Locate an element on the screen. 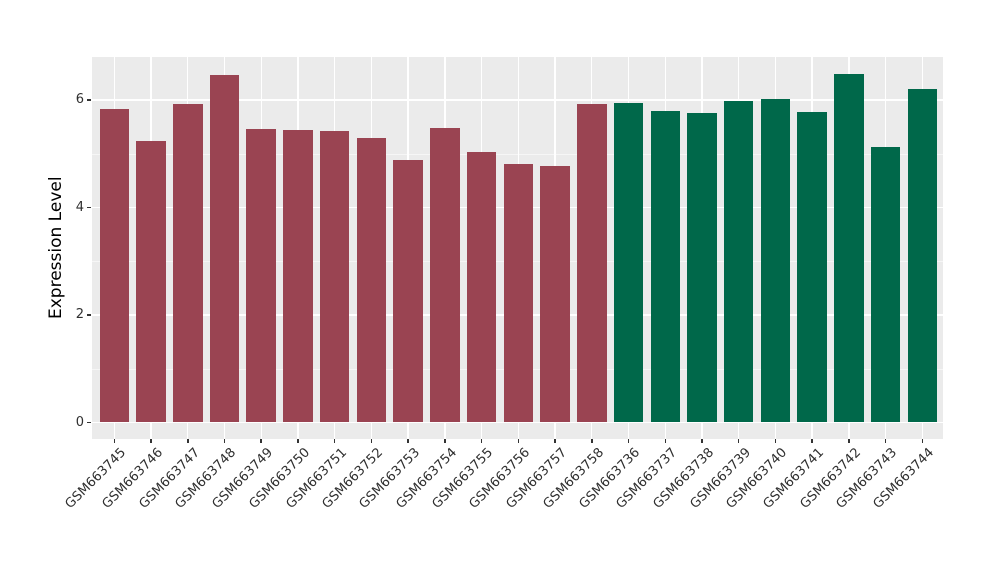 This screenshot has height=580, width=1000. y-tick-label: 6 is located at coordinates (79, 100).